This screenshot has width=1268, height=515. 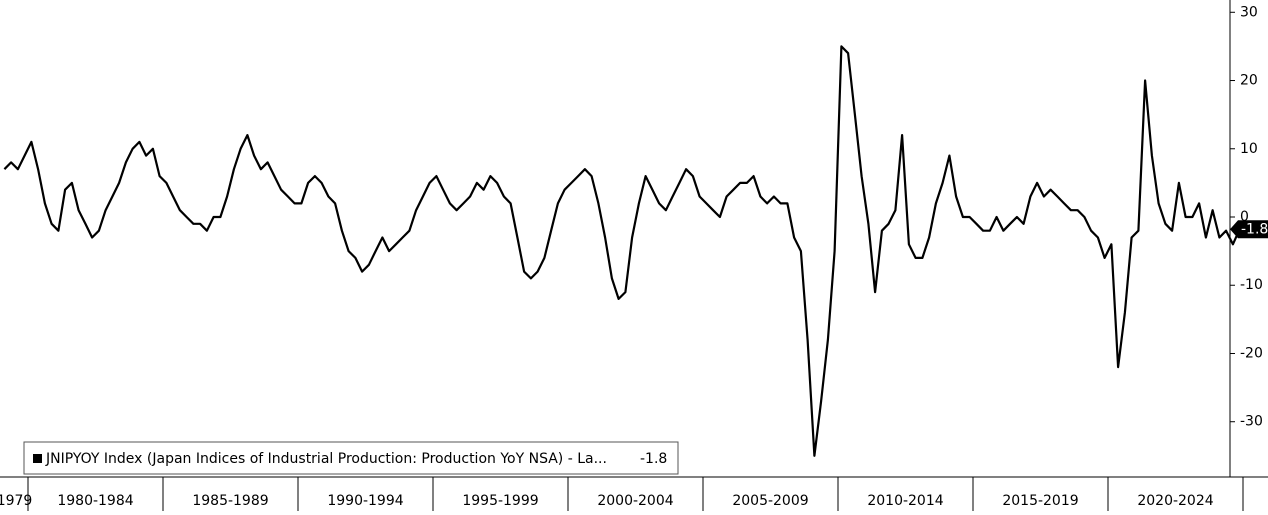 I want to click on x-period-label: 1990-1994, so click(x=365, y=501).